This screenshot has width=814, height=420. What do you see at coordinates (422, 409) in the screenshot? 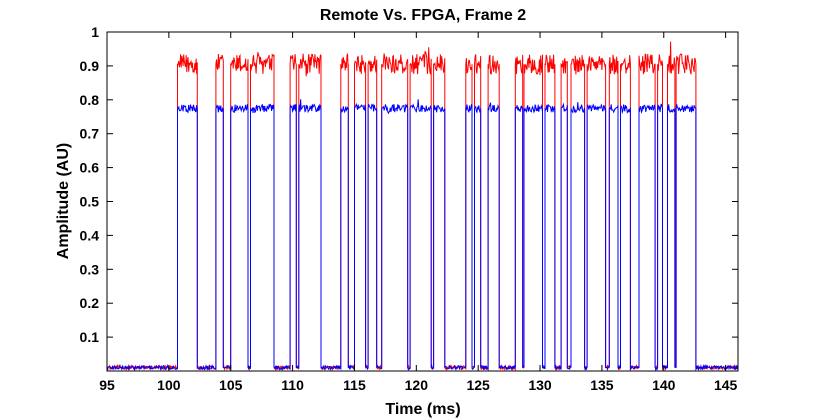
I see `x-axis-label: Time (ms)` at bounding box center [422, 409].